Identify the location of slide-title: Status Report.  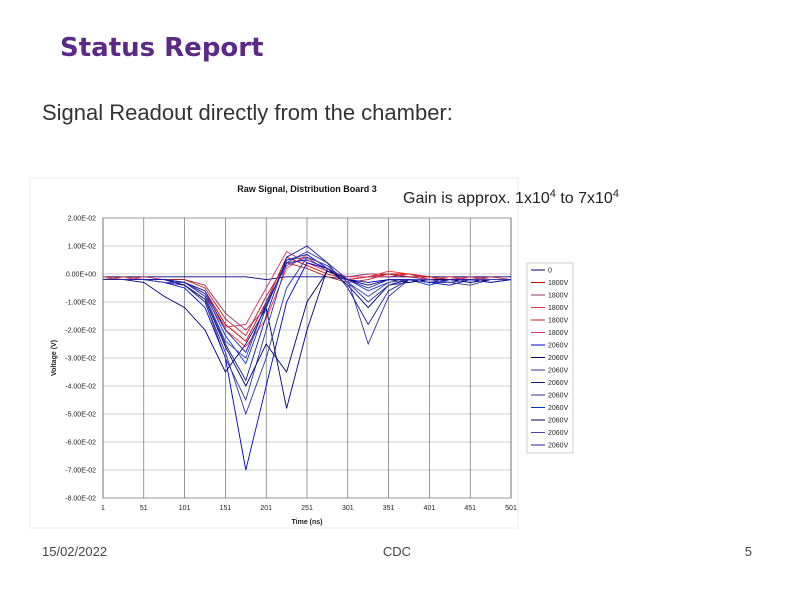
(162, 48).